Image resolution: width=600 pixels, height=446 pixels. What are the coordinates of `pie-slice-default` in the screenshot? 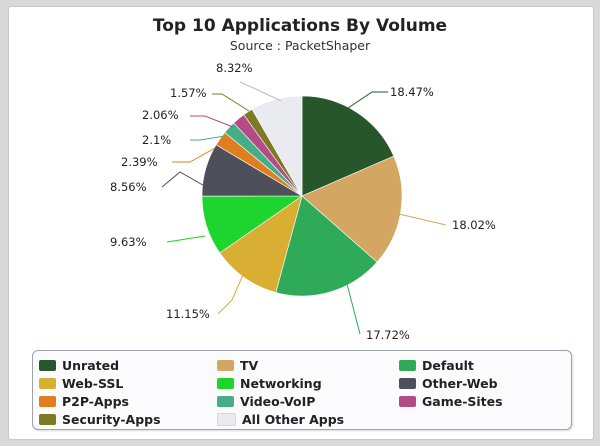 It's located at (326, 246).